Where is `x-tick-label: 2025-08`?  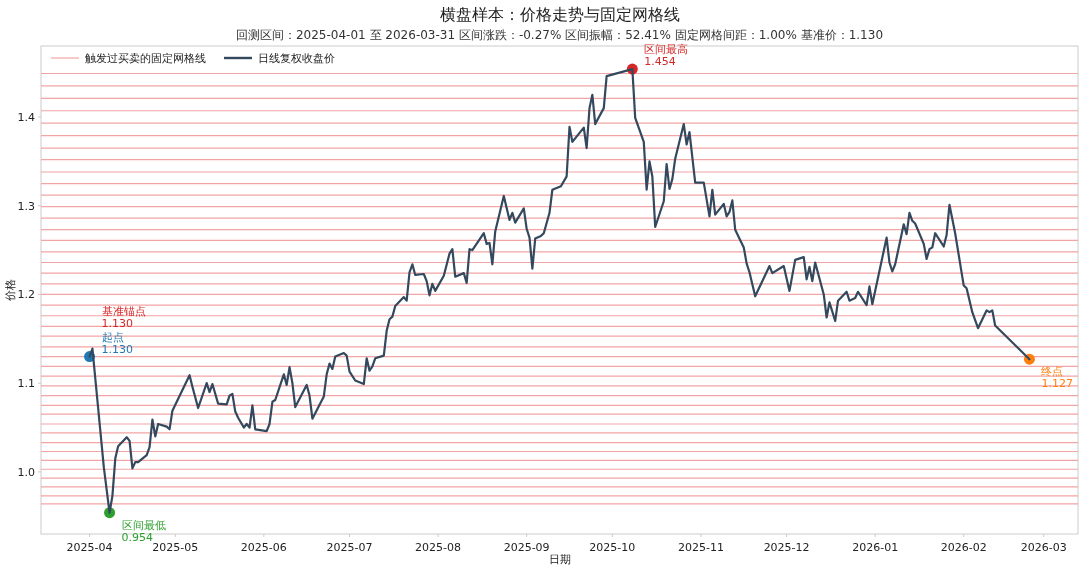
x-tick-label: 2025-08 is located at coordinates (438, 547).